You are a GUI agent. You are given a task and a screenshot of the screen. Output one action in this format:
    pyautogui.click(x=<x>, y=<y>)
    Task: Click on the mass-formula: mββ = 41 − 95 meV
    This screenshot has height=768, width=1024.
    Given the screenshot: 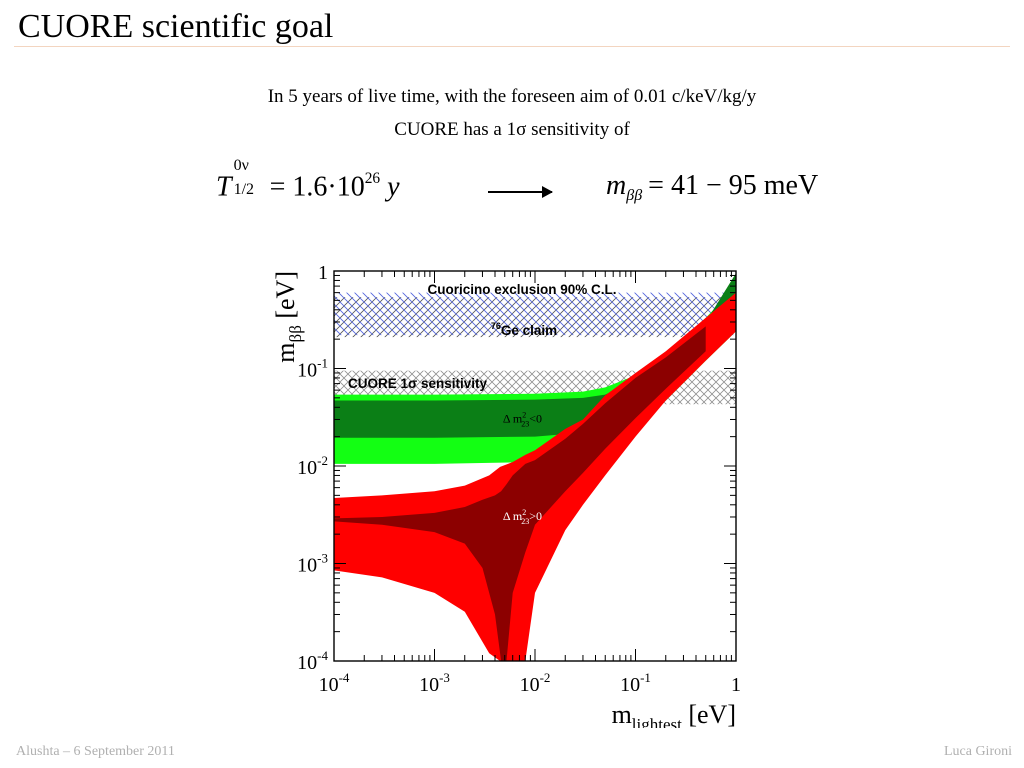 What is the action you would take?
    pyautogui.click(x=712, y=187)
    